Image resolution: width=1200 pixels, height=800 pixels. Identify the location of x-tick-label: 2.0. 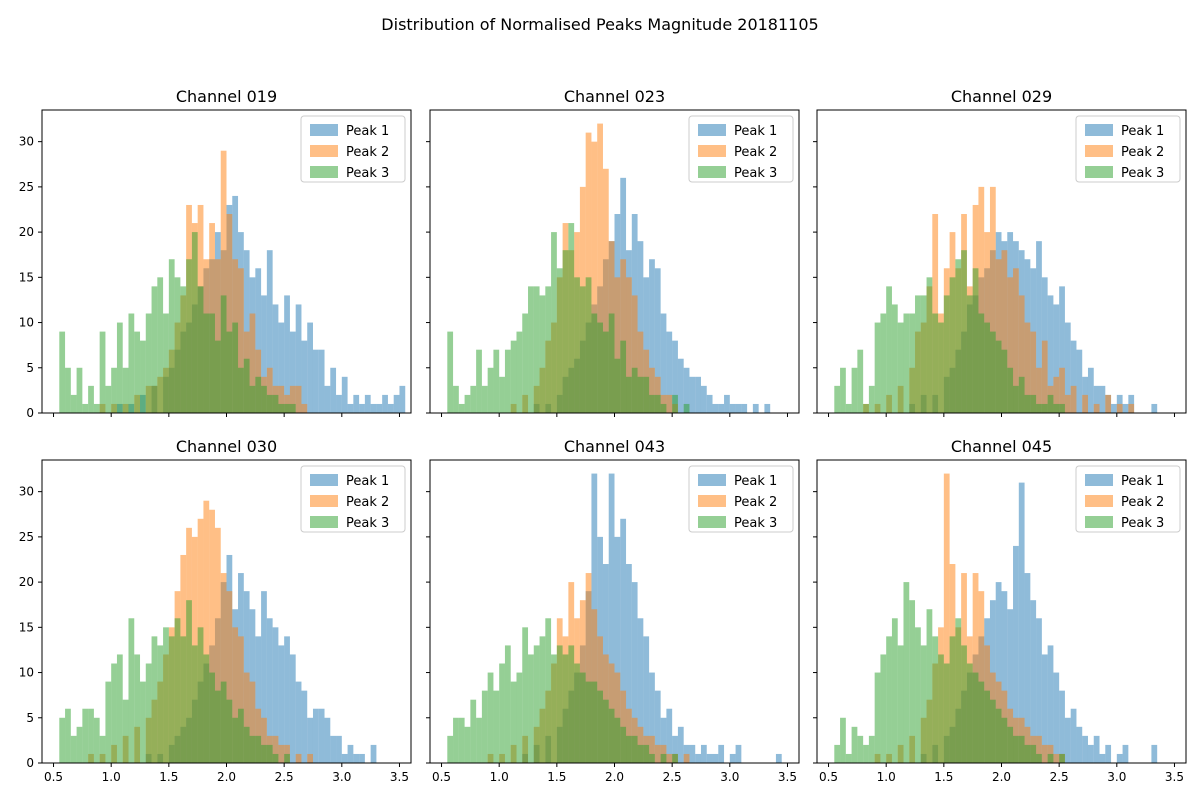
(614, 777).